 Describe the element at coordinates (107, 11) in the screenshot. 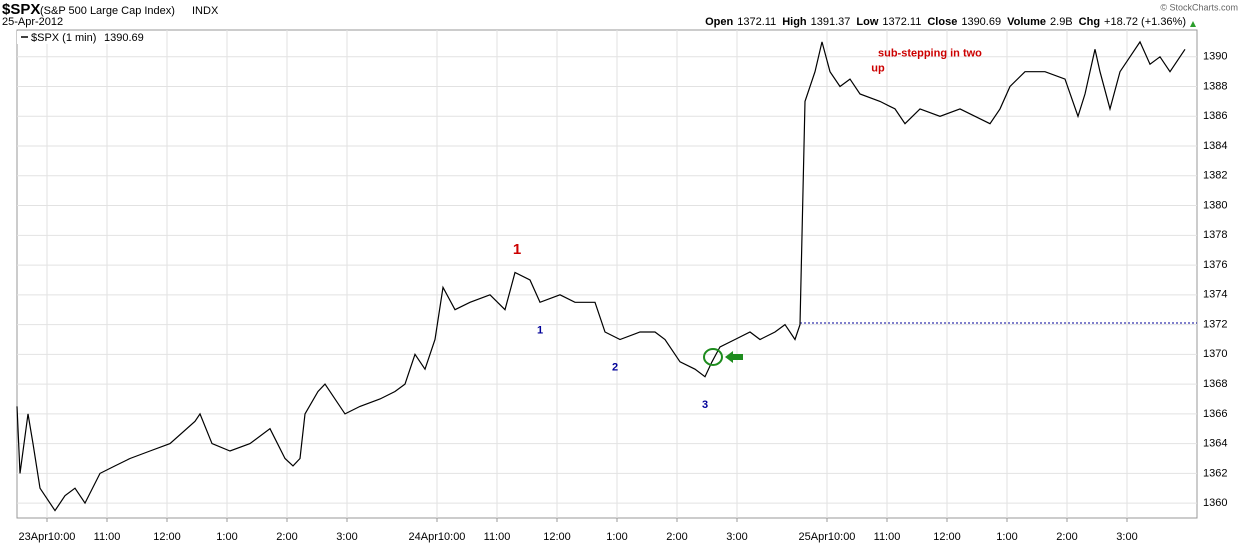

I see `index-name: (S&P 500 Large Cap Index)` at that location.